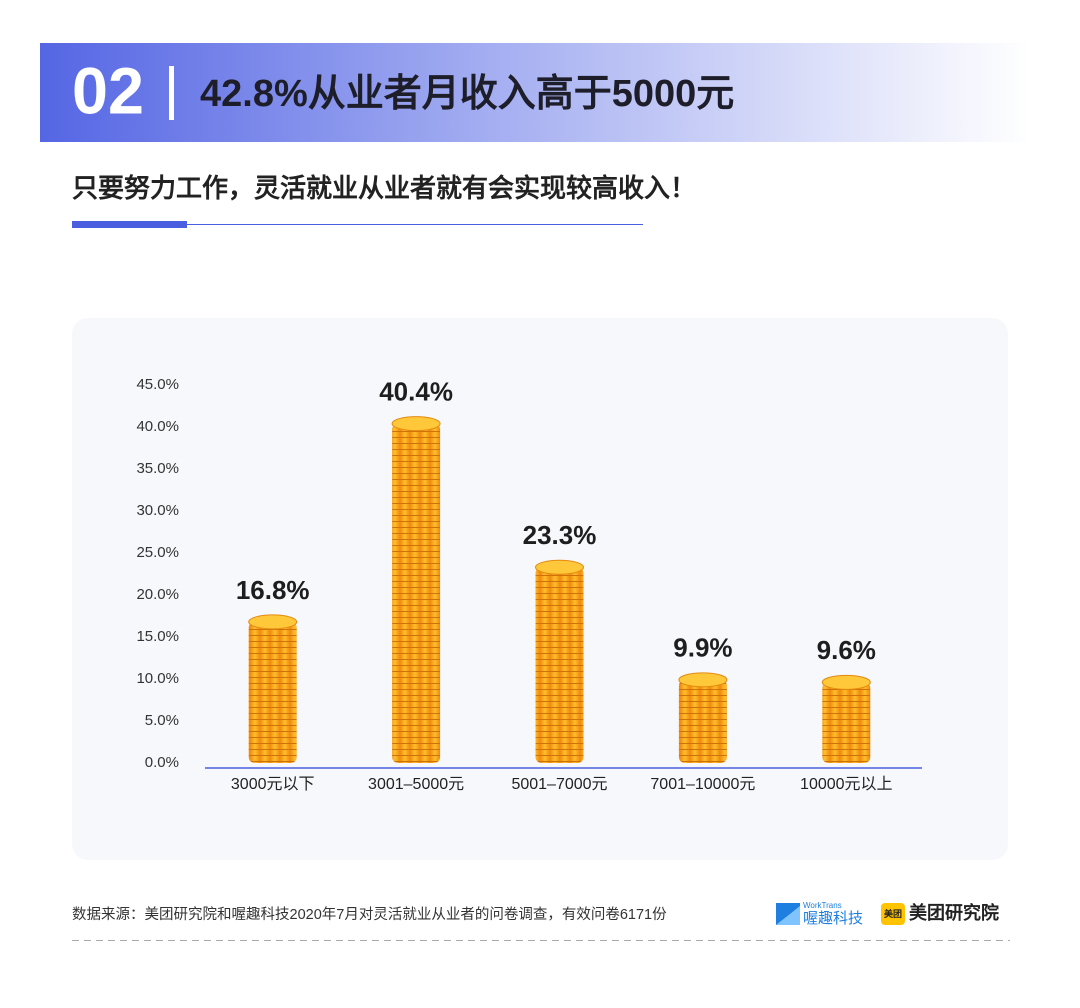  I want to click on y-tick-label: 0.0%, so click(162, 762).